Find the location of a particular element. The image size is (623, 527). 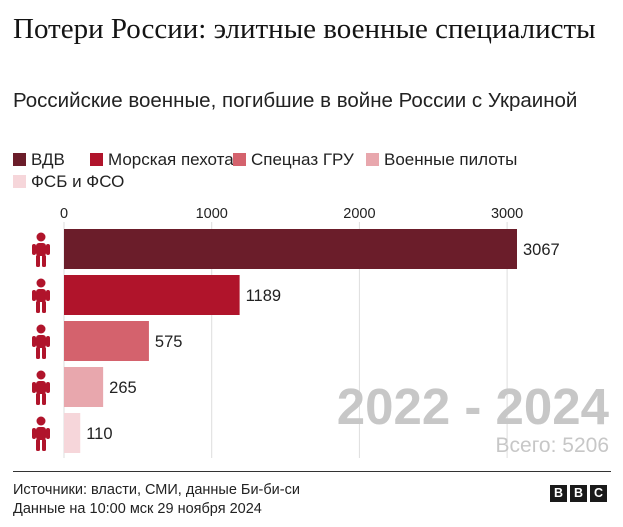

x-tick-label: 2000 is located at coordinates (359, 214).